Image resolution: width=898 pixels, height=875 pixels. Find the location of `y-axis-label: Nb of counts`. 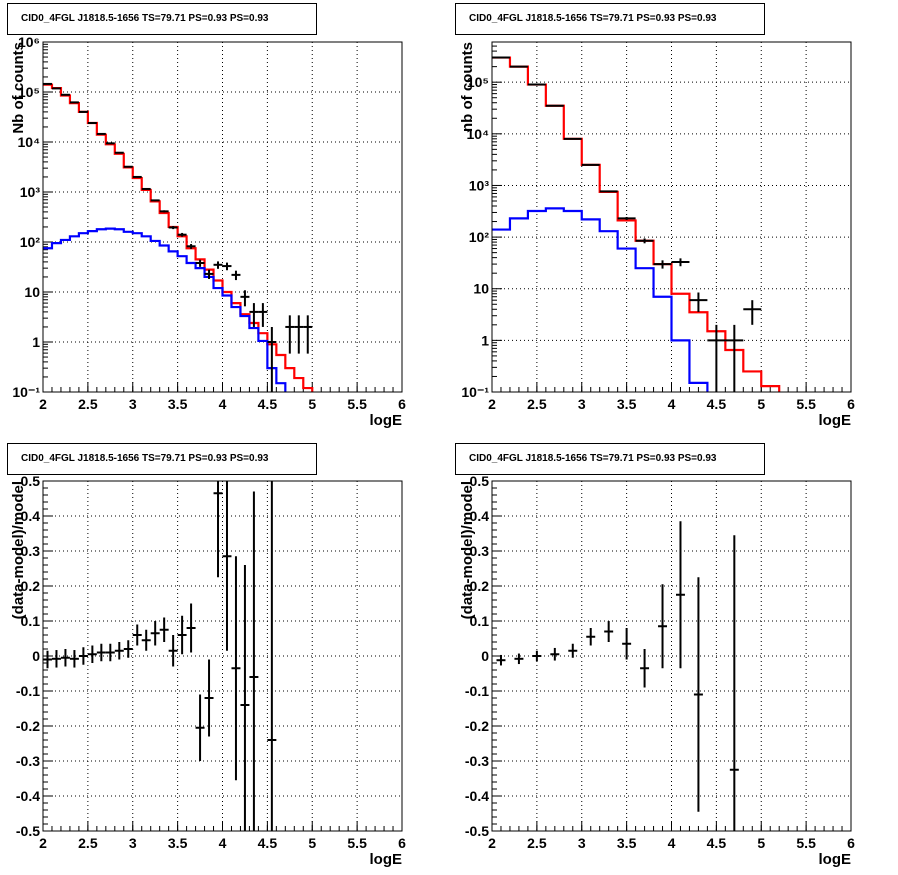

y-axis-label: Nb of counts is located at coordinates (18, 88).